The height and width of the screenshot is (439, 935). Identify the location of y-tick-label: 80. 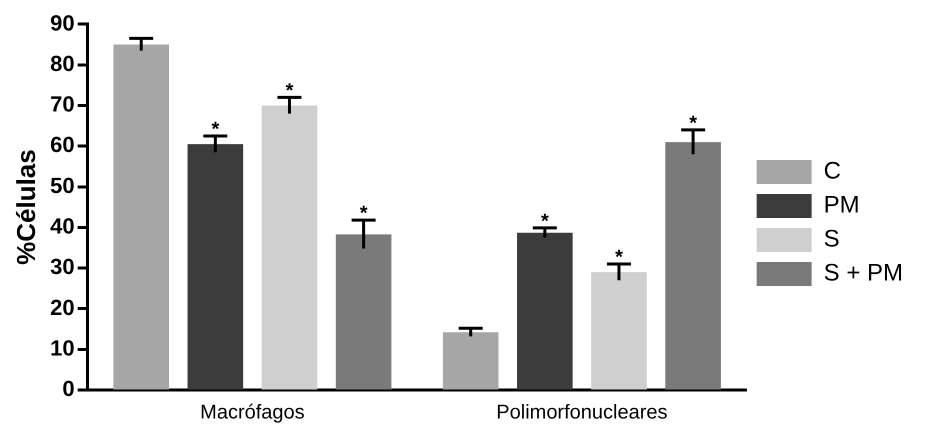
(62, 63).